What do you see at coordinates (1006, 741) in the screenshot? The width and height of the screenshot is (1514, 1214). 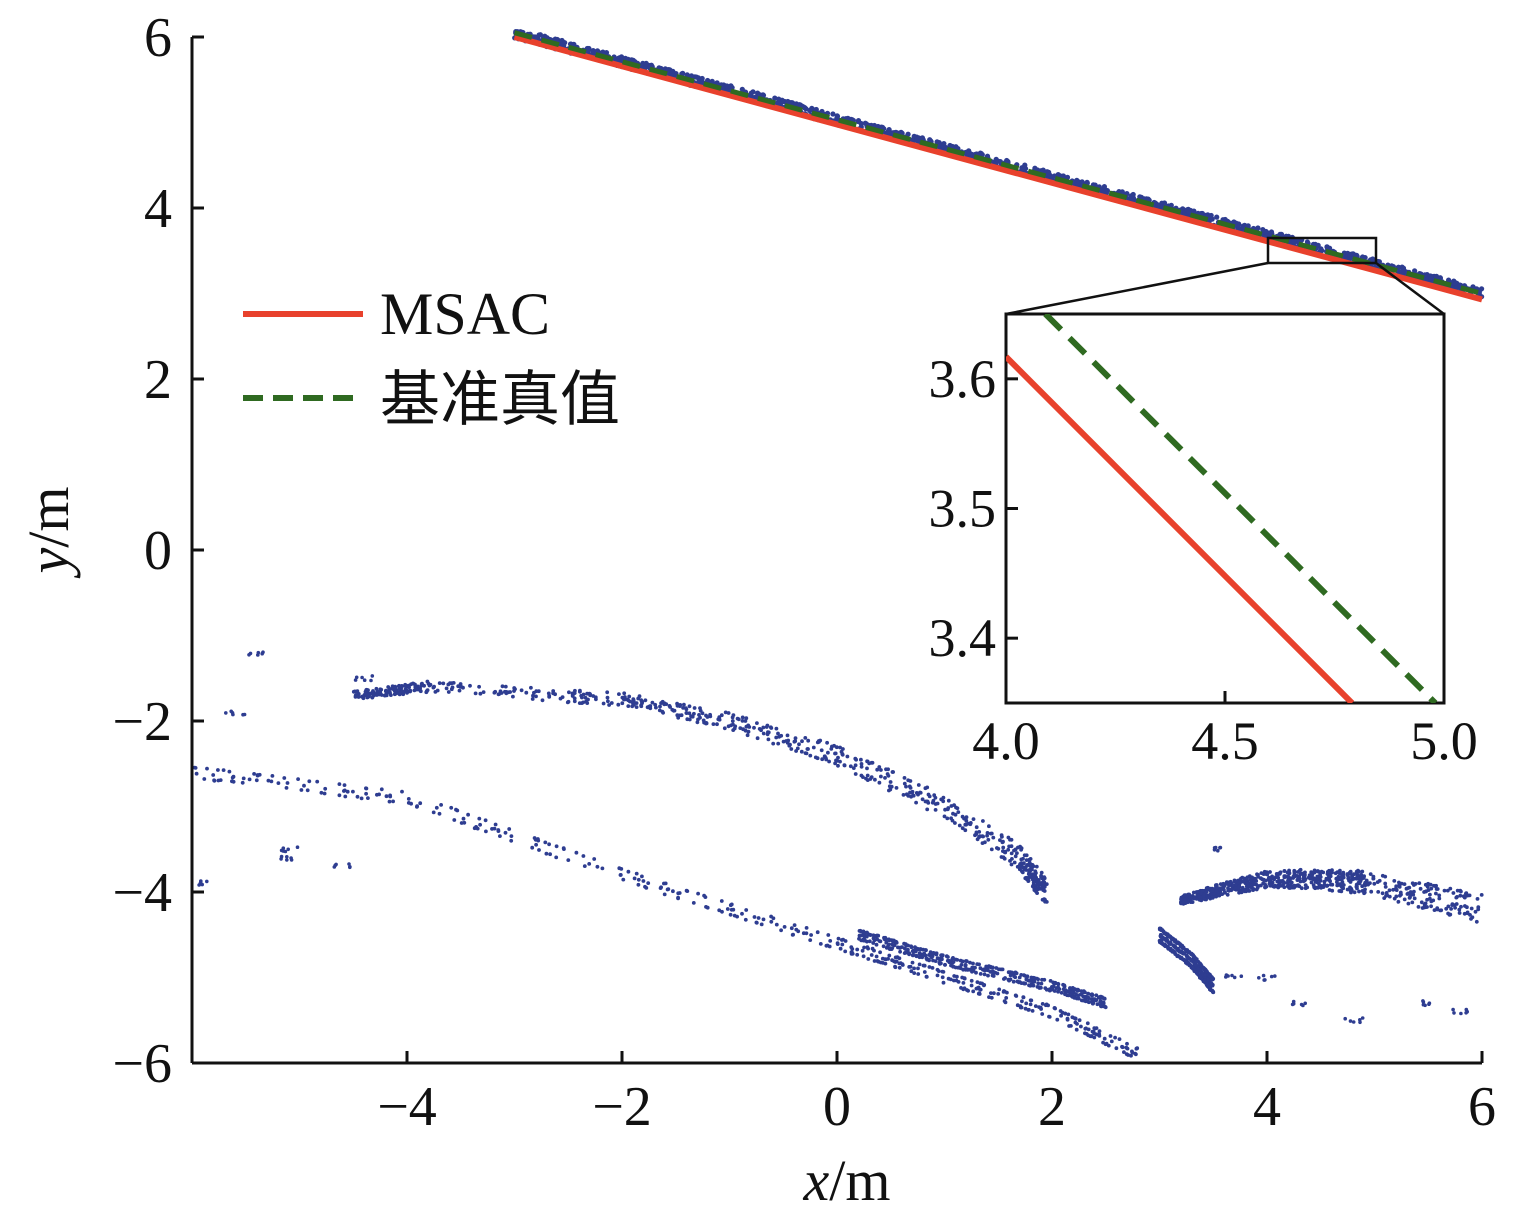 I see `inset-x-tick-label: 4.0` at bounding box center [1006, 741].